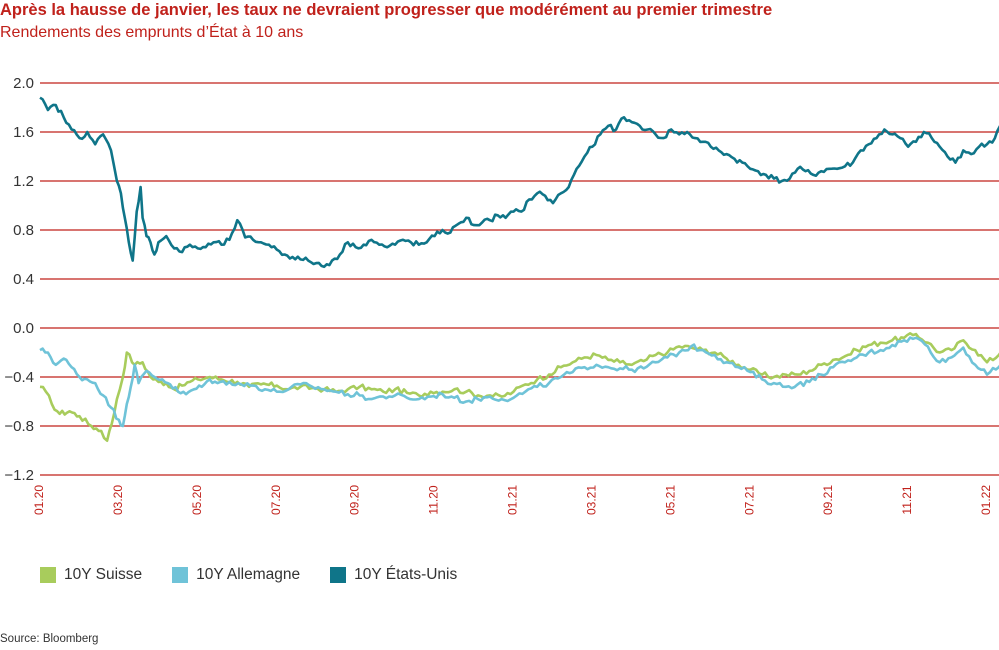 Image resolution: width=999 pixels, height=650 pixels. Describe the element at coordinates (248, 574) in the screenshot. I see `legend-label-allemagne: 10Y Allemagne` at that location.